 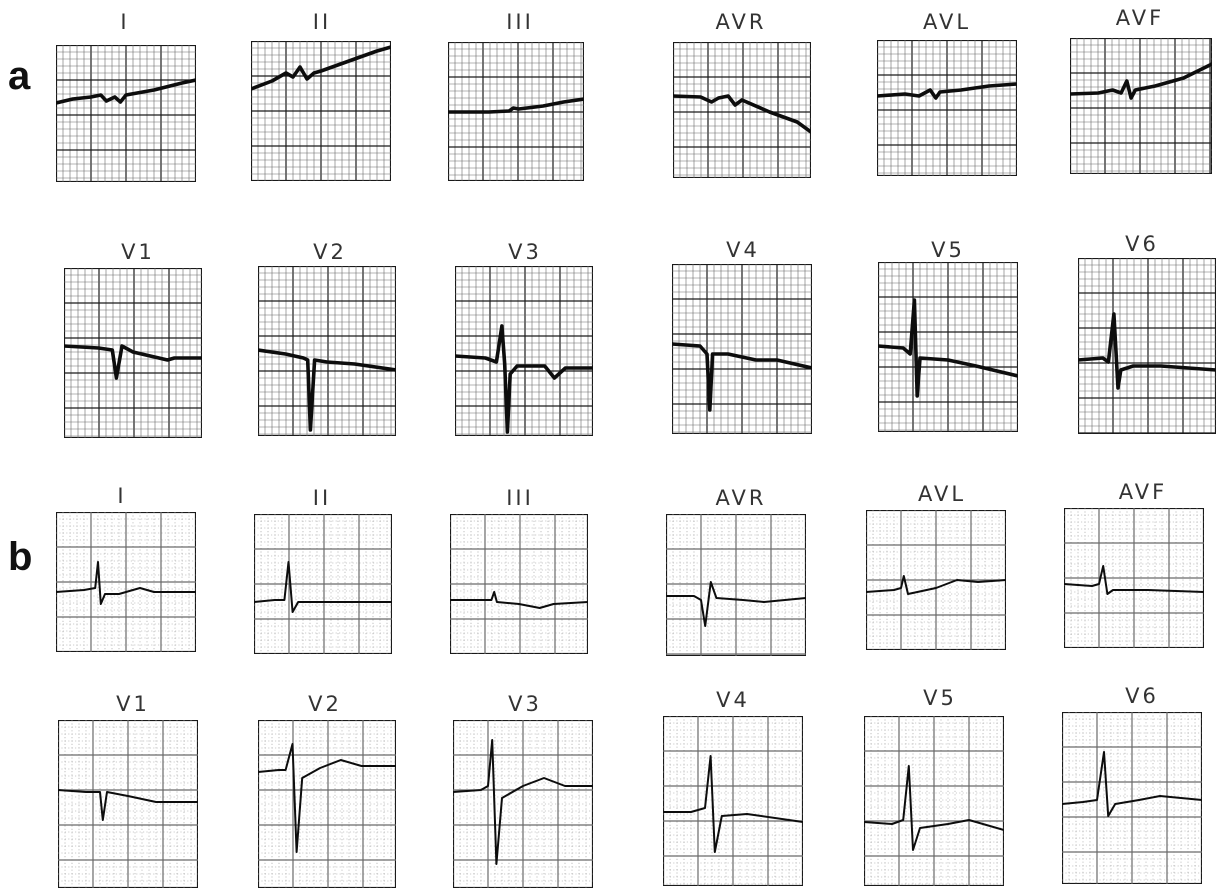 What do you see at coordinates (1140, 18) in the screenshot?
I see `lead-label-a-AVF: AVF` at bounding box center [1140, 18].